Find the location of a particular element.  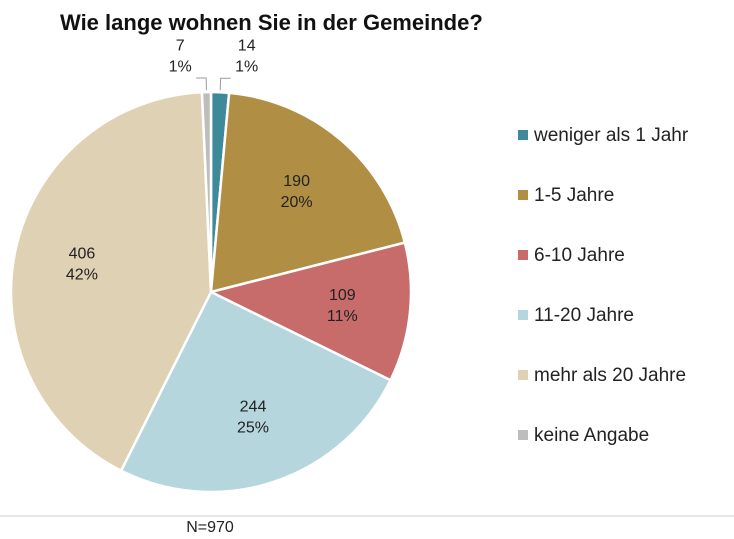

data-label: 109 is located at coordinates (342, 295).